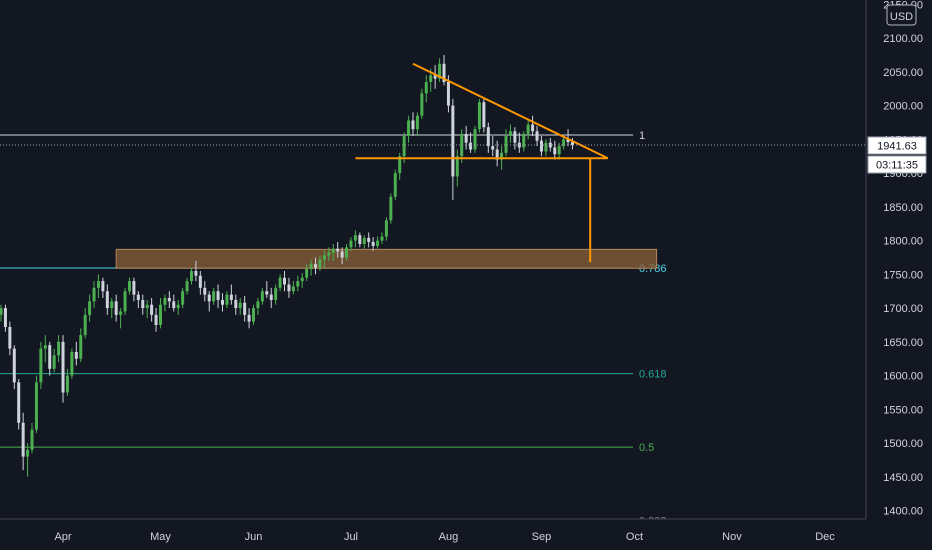 This screenshot has width=932, height=550. I want to click on time-tick-label: Nov, so click(732, 537).